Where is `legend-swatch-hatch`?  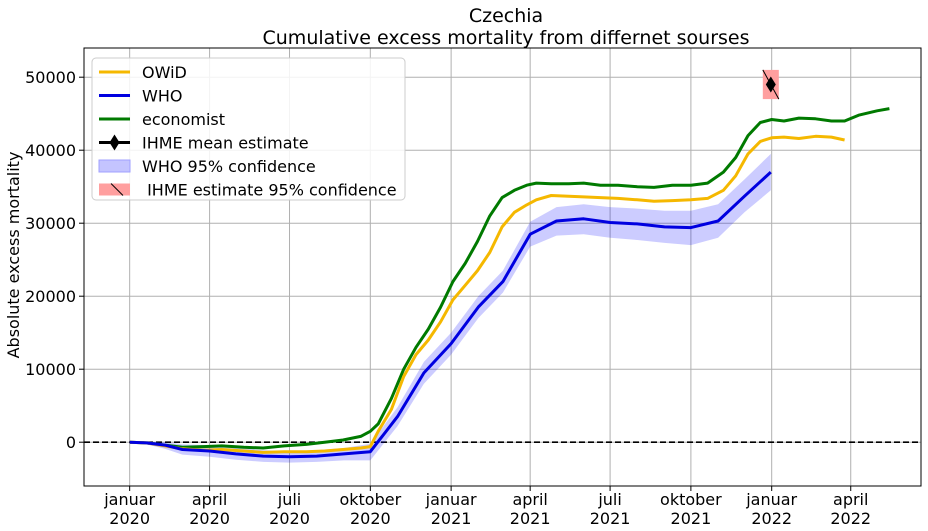
legend-swatch-hatch is located at coordinates (117, 189).